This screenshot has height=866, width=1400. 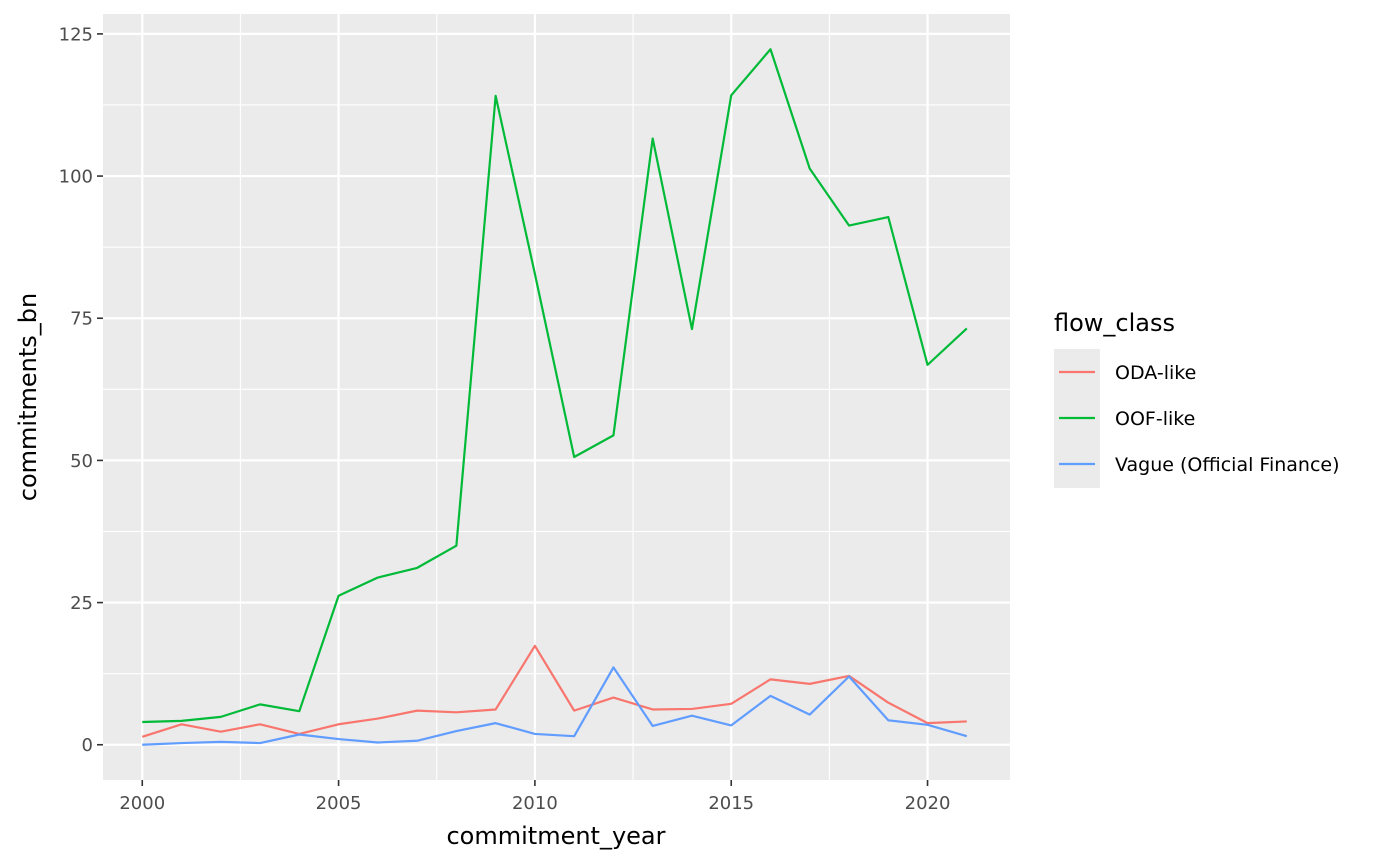 What do you see at coordinates (1155, 373) in the screenshot?
I see `legend-label: ODA-like` at bounding box center [1155, 373].